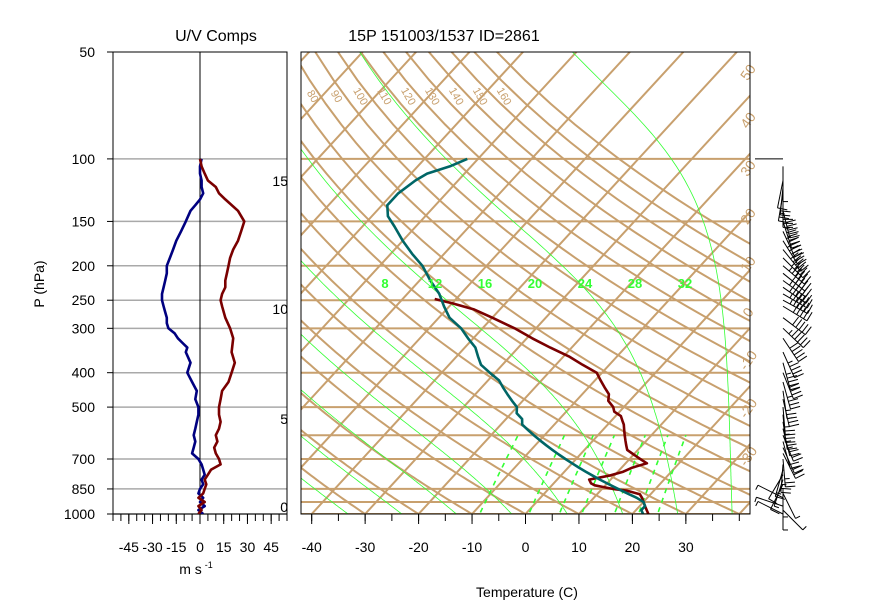 The width and height of the screenshot is (887, 600). What do you see at coordinates (129, 547) in the screenshot?
I see `uv-tick-label--45: -45` at bounding box center [129, 547].